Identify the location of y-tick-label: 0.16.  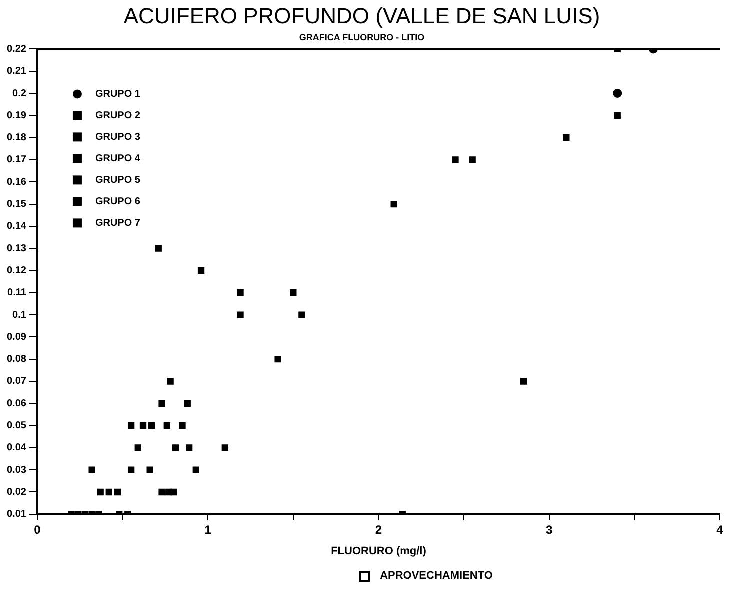
(16, 182).